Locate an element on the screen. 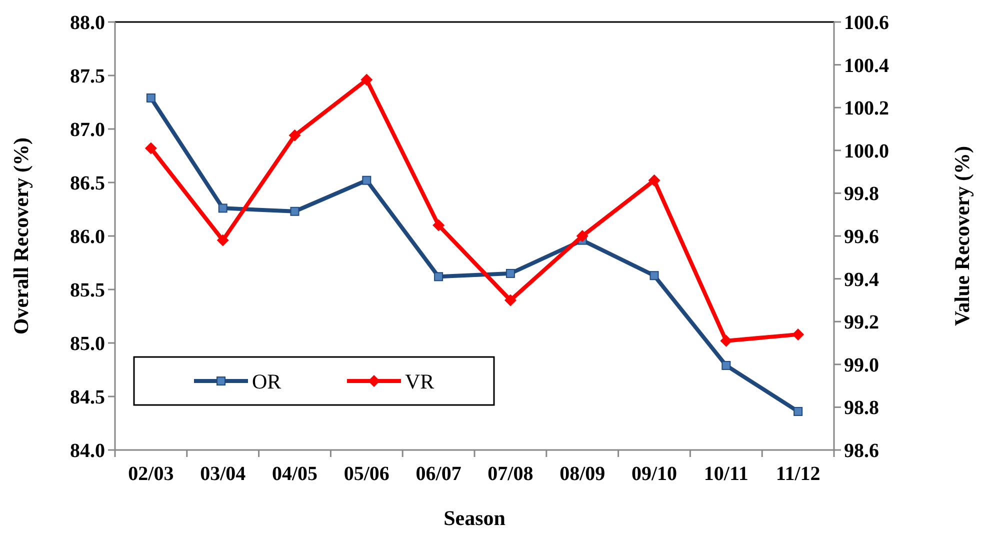  y2-tick-label: 98.6 is located at coordinates (861, 451).